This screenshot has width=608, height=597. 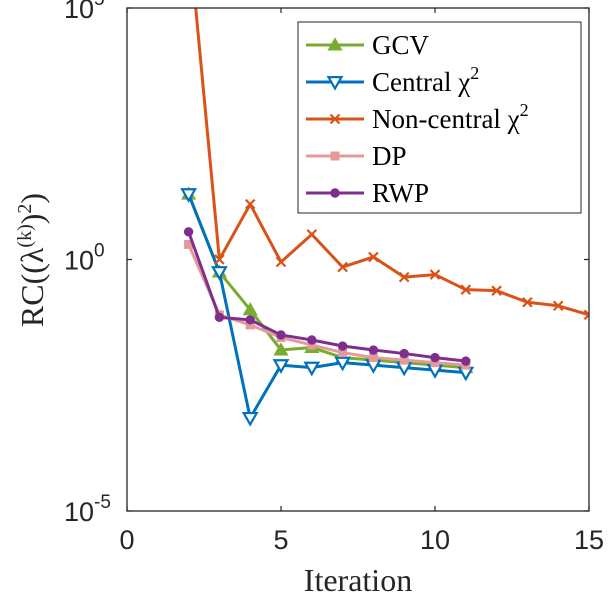 What do you see at coordinates (126, 540) in the screenshot?
I see `x-tick-label-0: 0` at bounding box center [126, 540].